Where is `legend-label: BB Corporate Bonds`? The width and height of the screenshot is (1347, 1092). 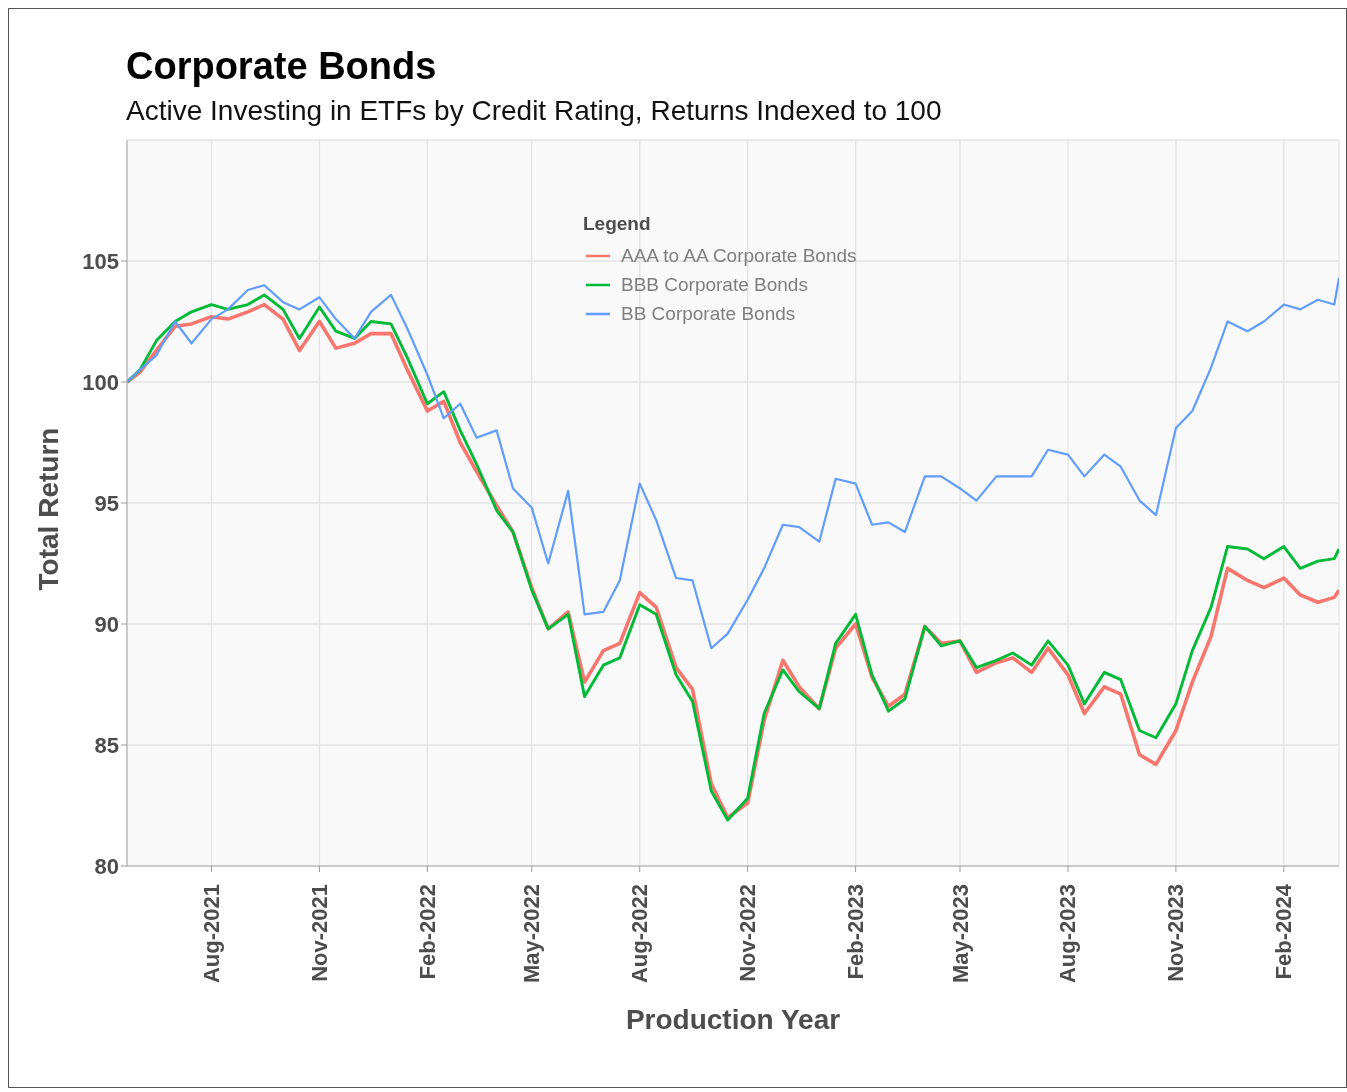
legend-label: BB Corporate Bonds is located at coordinates (708, 313).